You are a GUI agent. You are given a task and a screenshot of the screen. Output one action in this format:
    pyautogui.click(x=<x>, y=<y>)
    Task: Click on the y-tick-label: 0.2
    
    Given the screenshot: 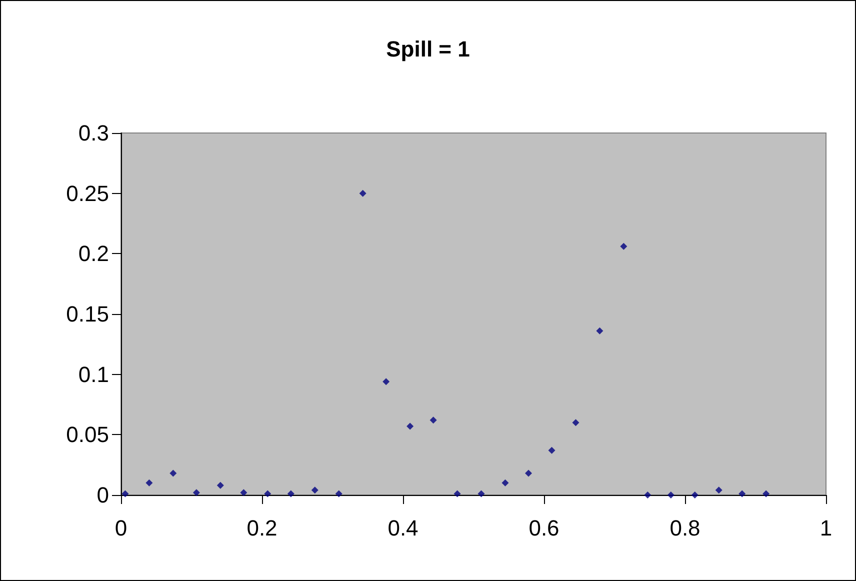 What is the action you would take?
    pyautogui.click(x=93, y=253)
    